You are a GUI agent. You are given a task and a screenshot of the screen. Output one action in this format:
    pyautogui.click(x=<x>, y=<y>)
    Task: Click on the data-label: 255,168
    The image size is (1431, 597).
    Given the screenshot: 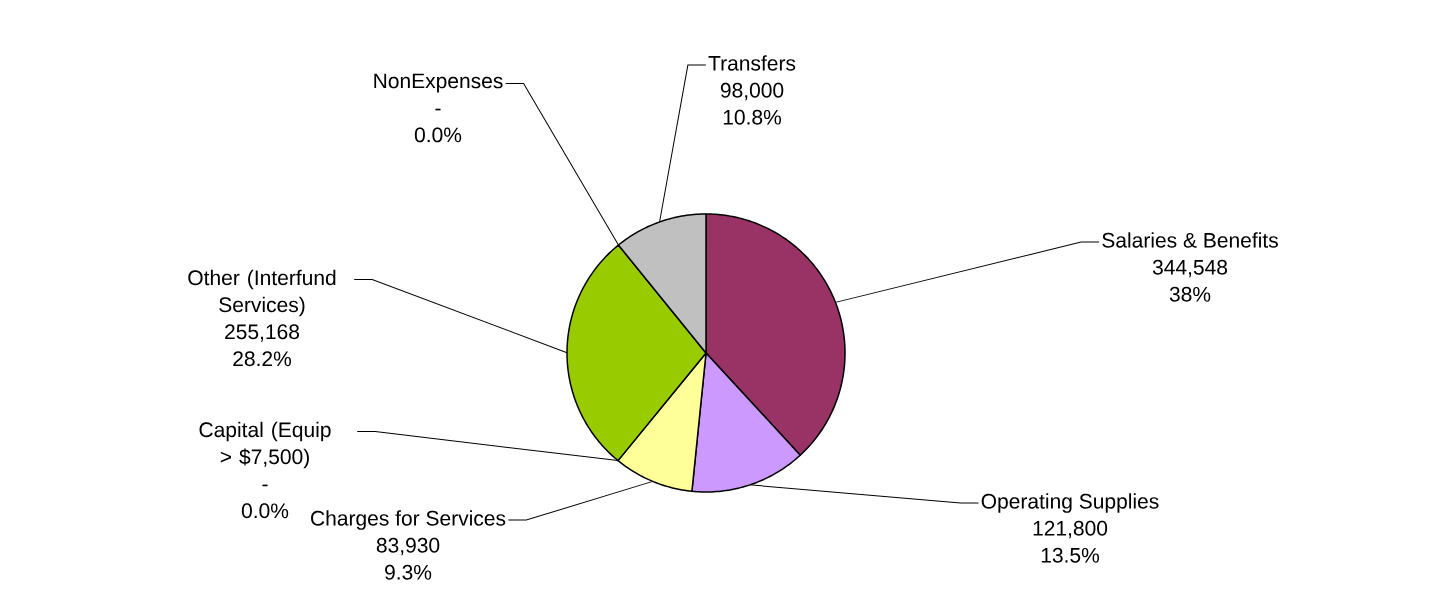 What is the action you would take?
    pyautogui.click(x=262, y=333)
    